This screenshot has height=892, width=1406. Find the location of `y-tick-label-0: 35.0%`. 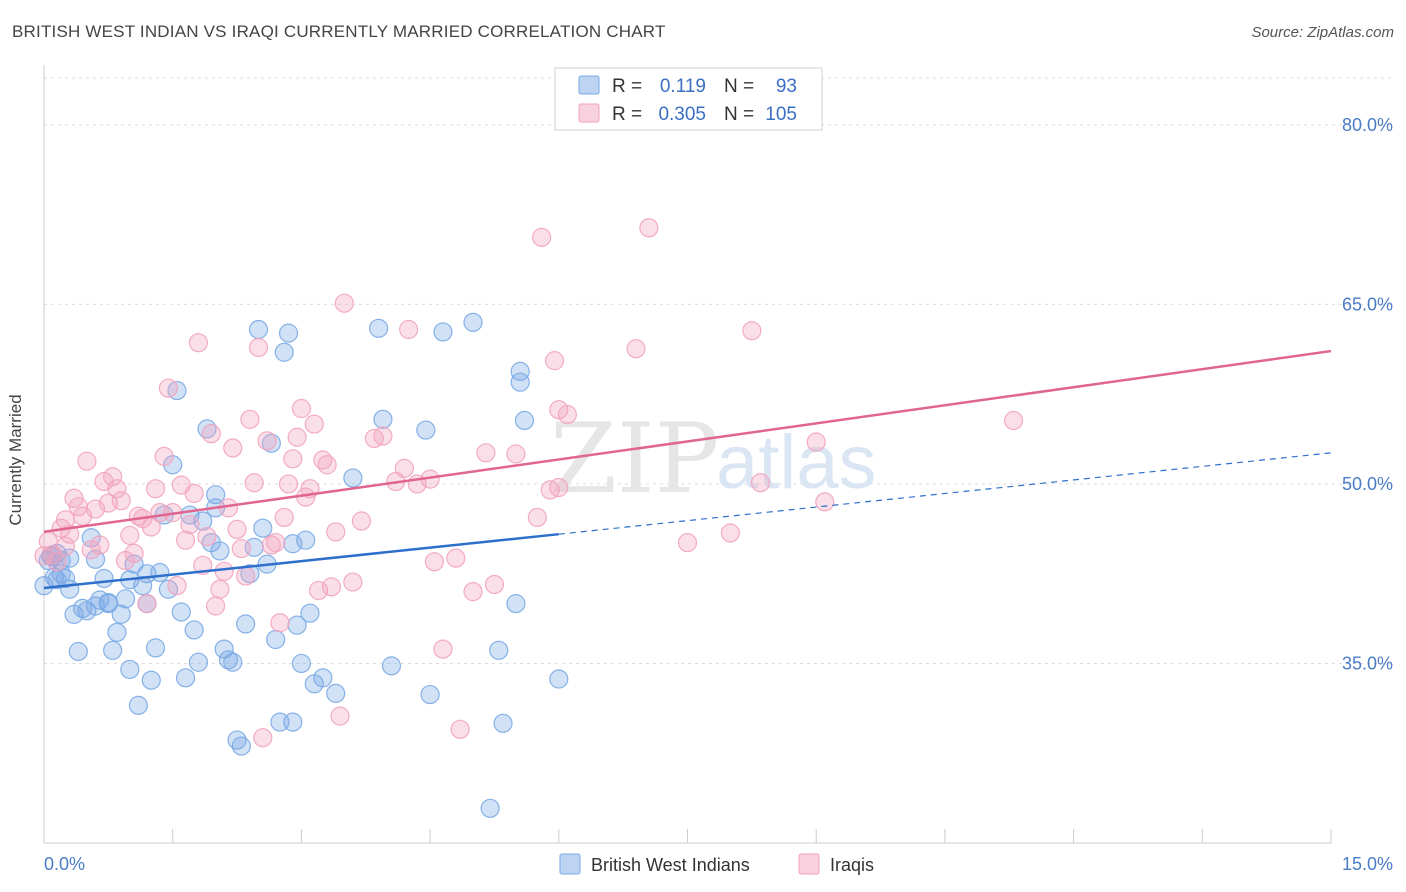

y-tick-label-0: 35.0% is located at coordinates (1367, 663).